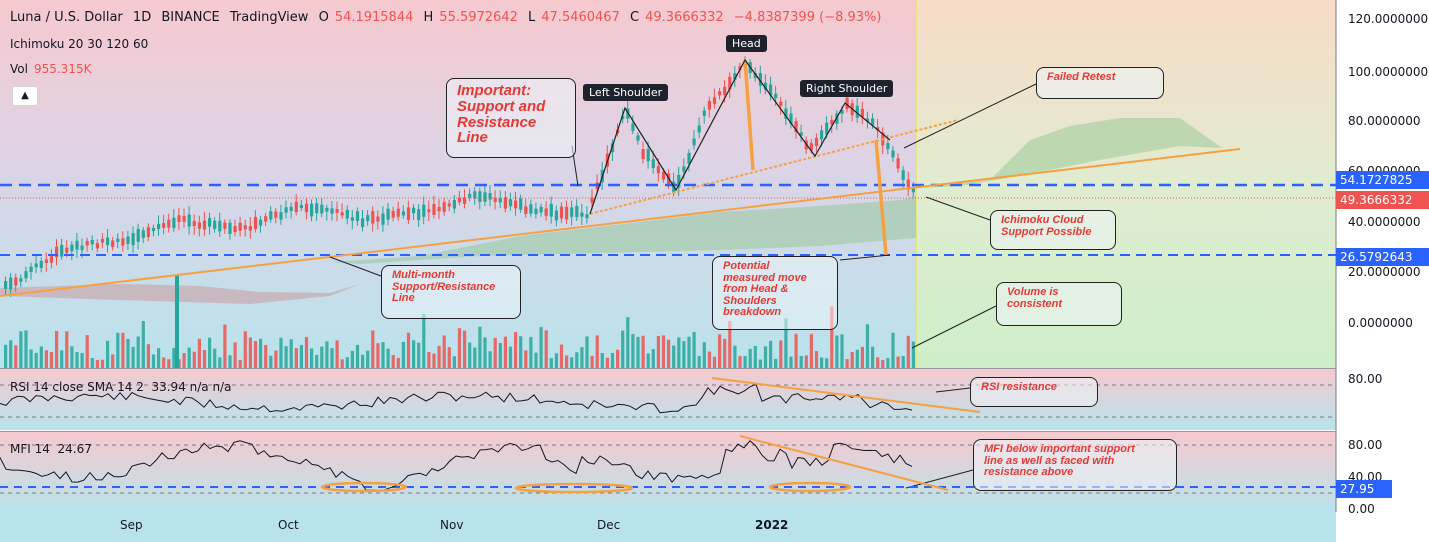 The height and width of the screenshot is (542, 1429). What do you see at coordinates (451, 292) in the screenshot?
I see `multi-month-note: Multi-month Support/Resistance Line` at bounding box center [451, 292].